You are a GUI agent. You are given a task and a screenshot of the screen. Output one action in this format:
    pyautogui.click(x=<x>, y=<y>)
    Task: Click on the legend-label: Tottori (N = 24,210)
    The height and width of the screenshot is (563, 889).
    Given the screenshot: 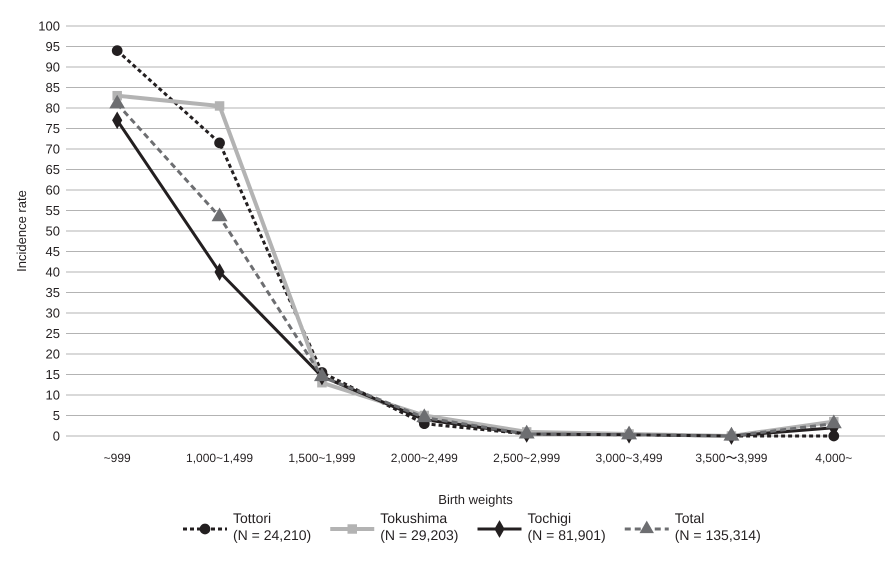 What is the action you would take?
    pyautogui.click(x=272, y=526)
    